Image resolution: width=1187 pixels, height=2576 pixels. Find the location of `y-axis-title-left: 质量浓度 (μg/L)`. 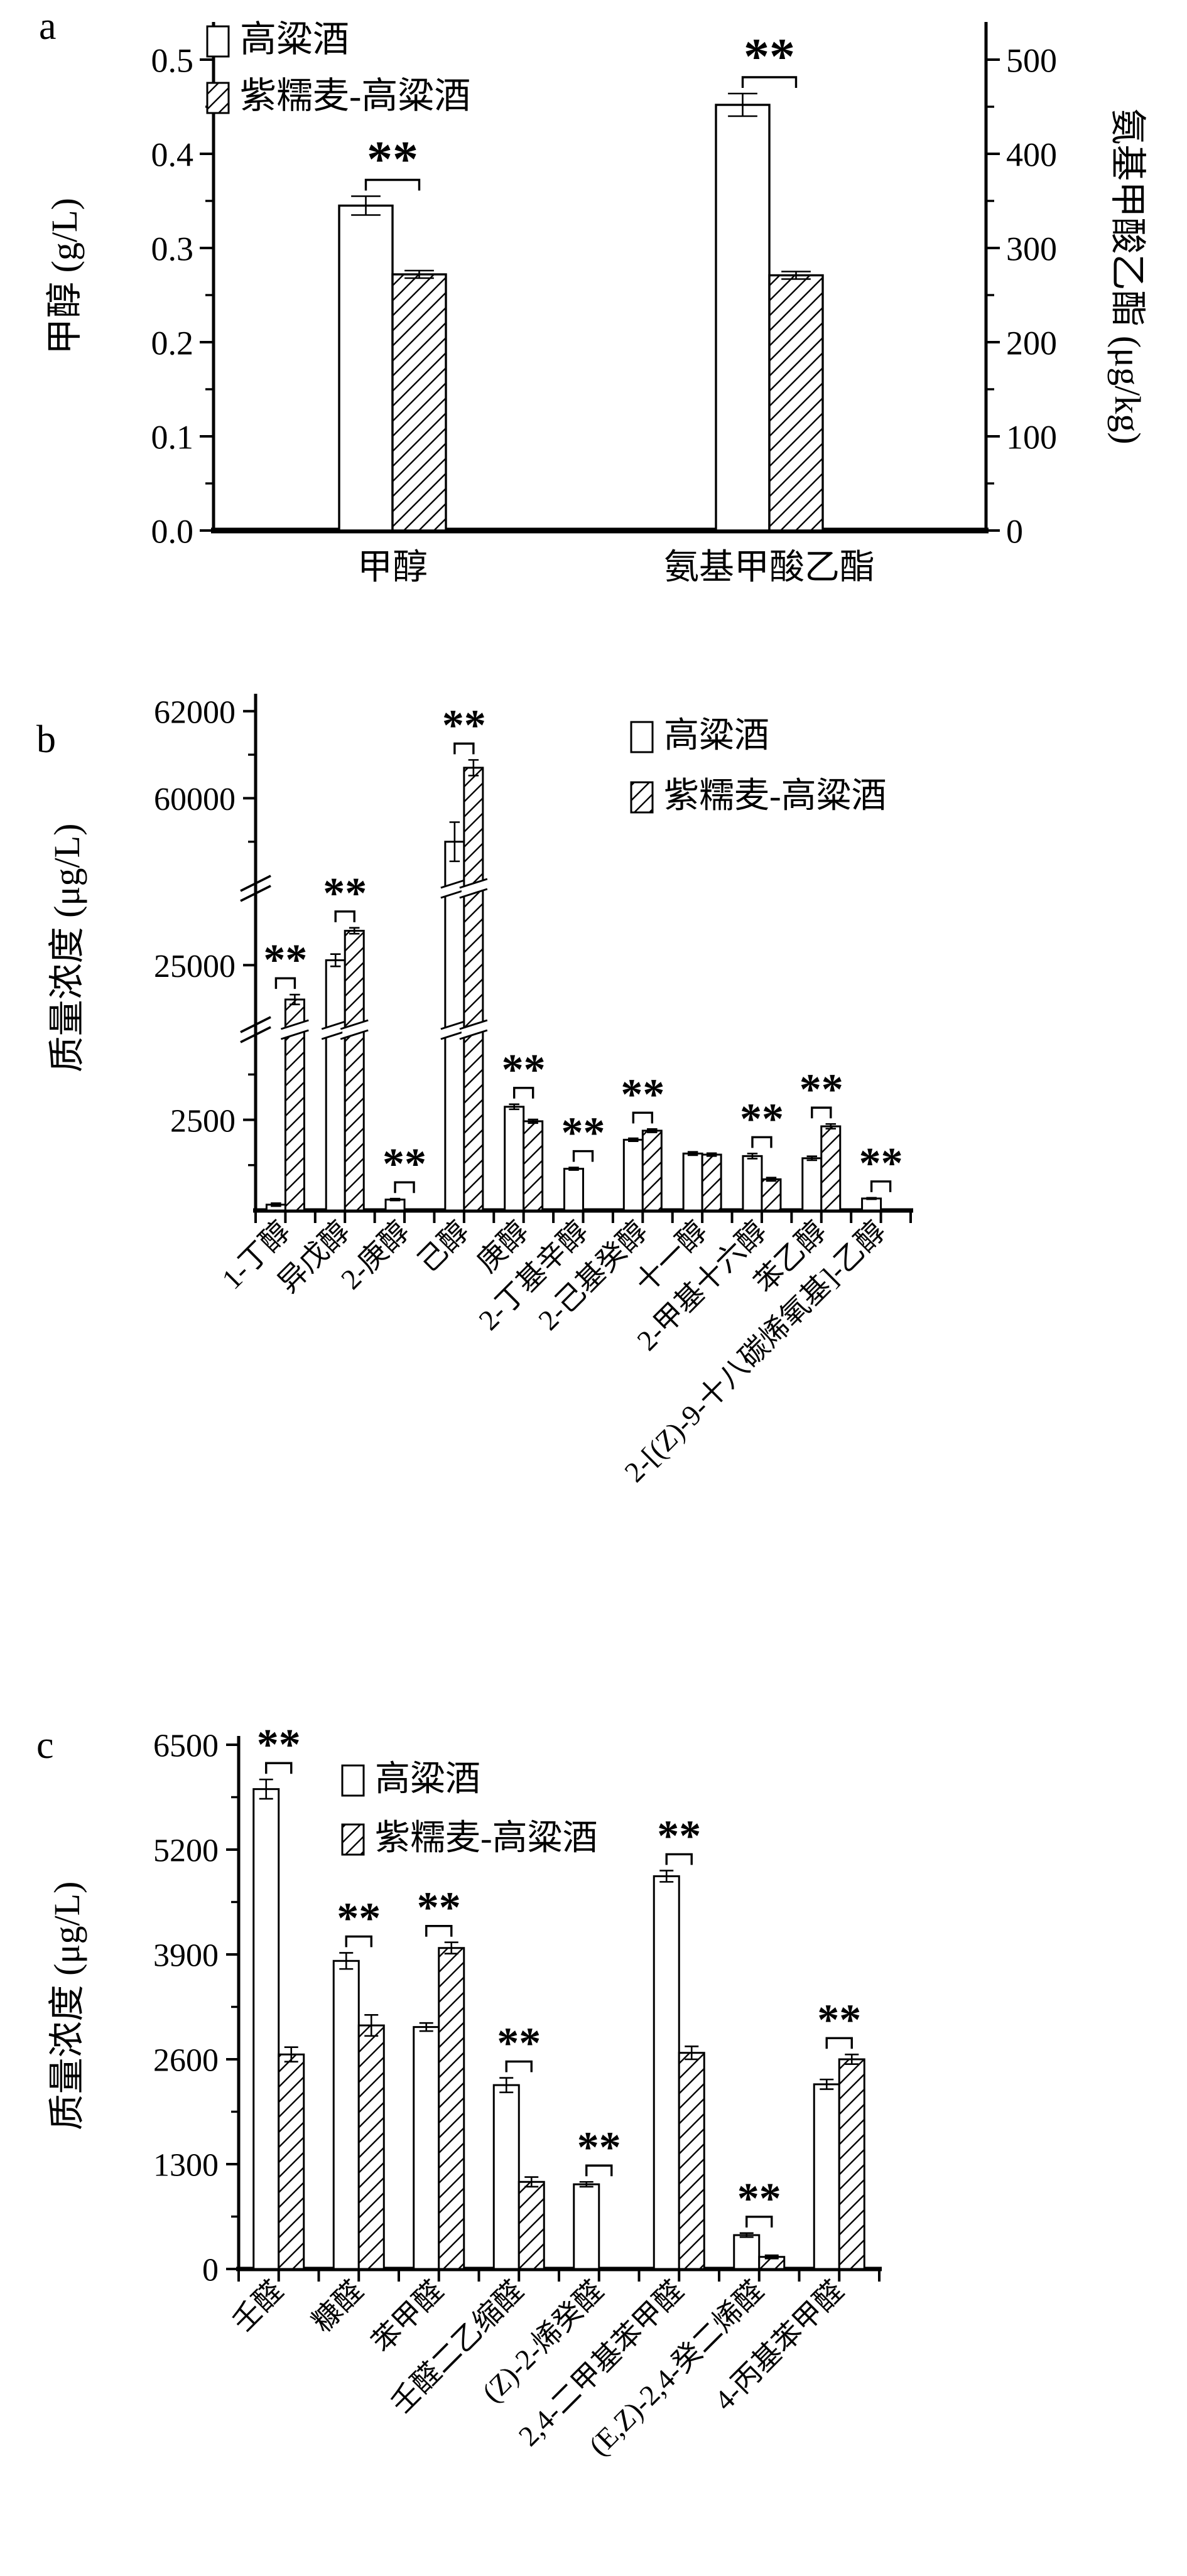

y-axis-title-left: 质量浓度 (μg/L) is located at coordinates (66, 949).